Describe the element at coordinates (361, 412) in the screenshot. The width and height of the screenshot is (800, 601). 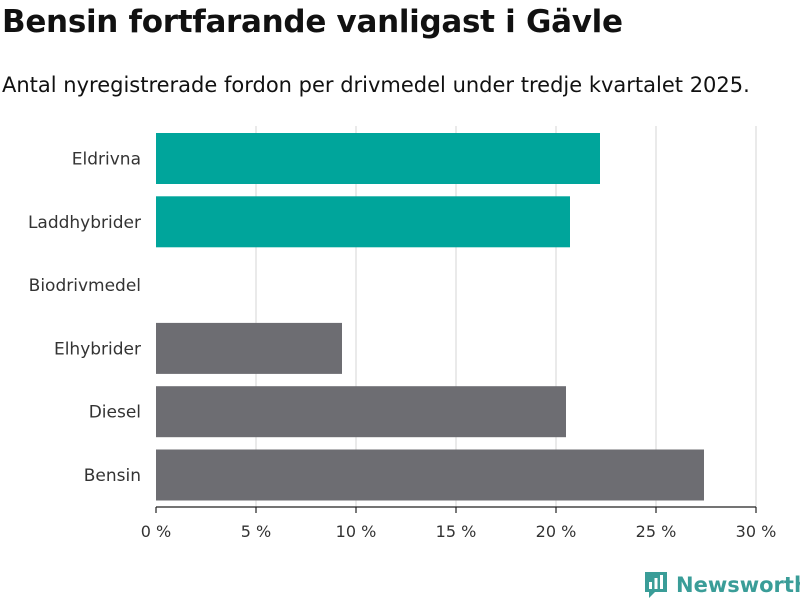
I see `bar-diesel` at that location.